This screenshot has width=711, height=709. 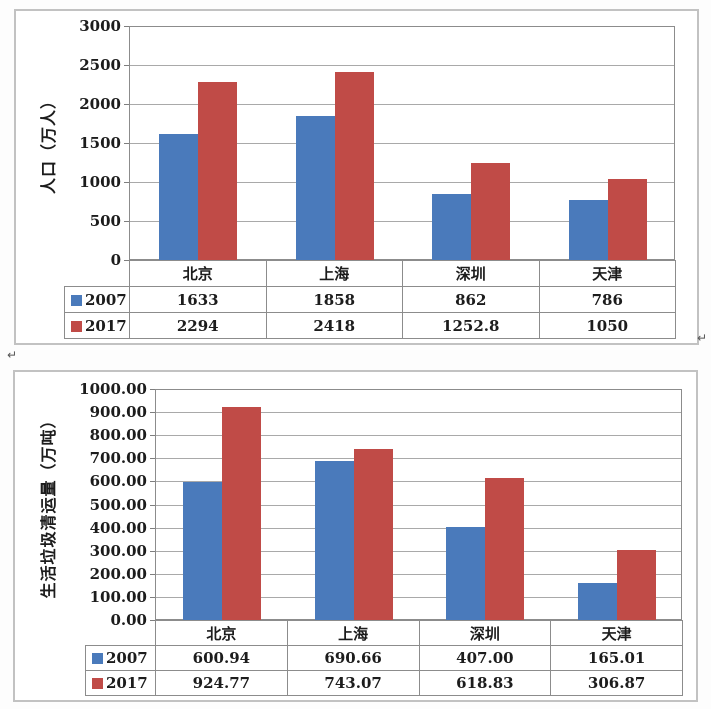 I want to click on bar-2007-深圳, so click(x=452, y=227).